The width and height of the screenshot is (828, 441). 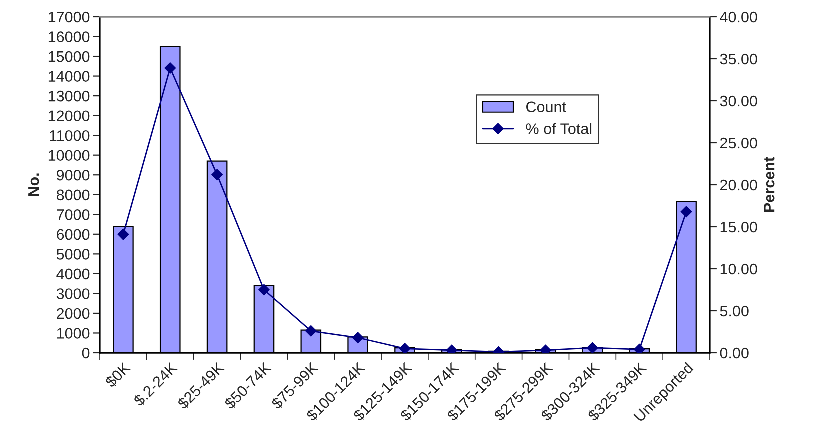 What do you see at coordinates (73, 314) in the screenshot?
I see `y-tick-label: 2000` at bounding box center [73, 314].